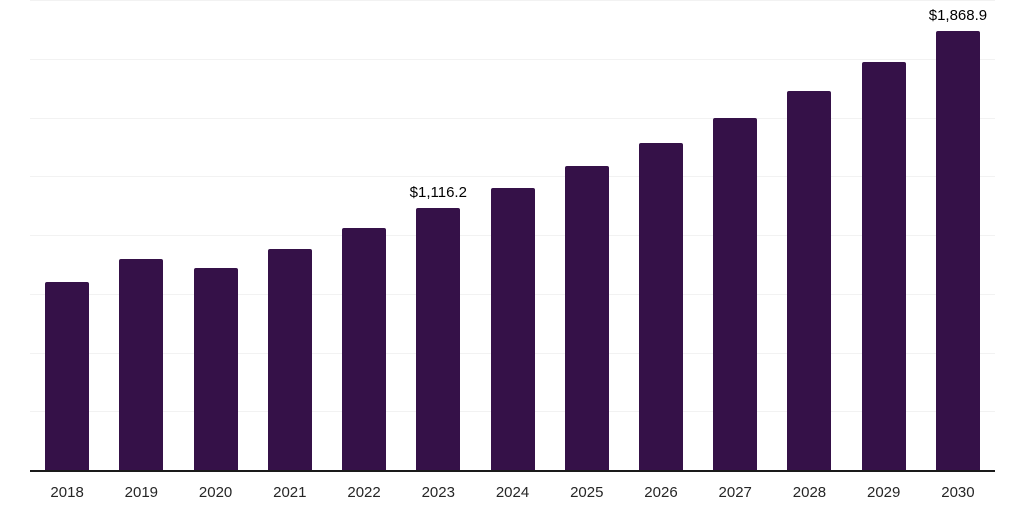 The width and height of the screenshot is (1024, 512). Describe the element at coordinates (512, 328) in the screenshot. I see `bar-2024` at that location.